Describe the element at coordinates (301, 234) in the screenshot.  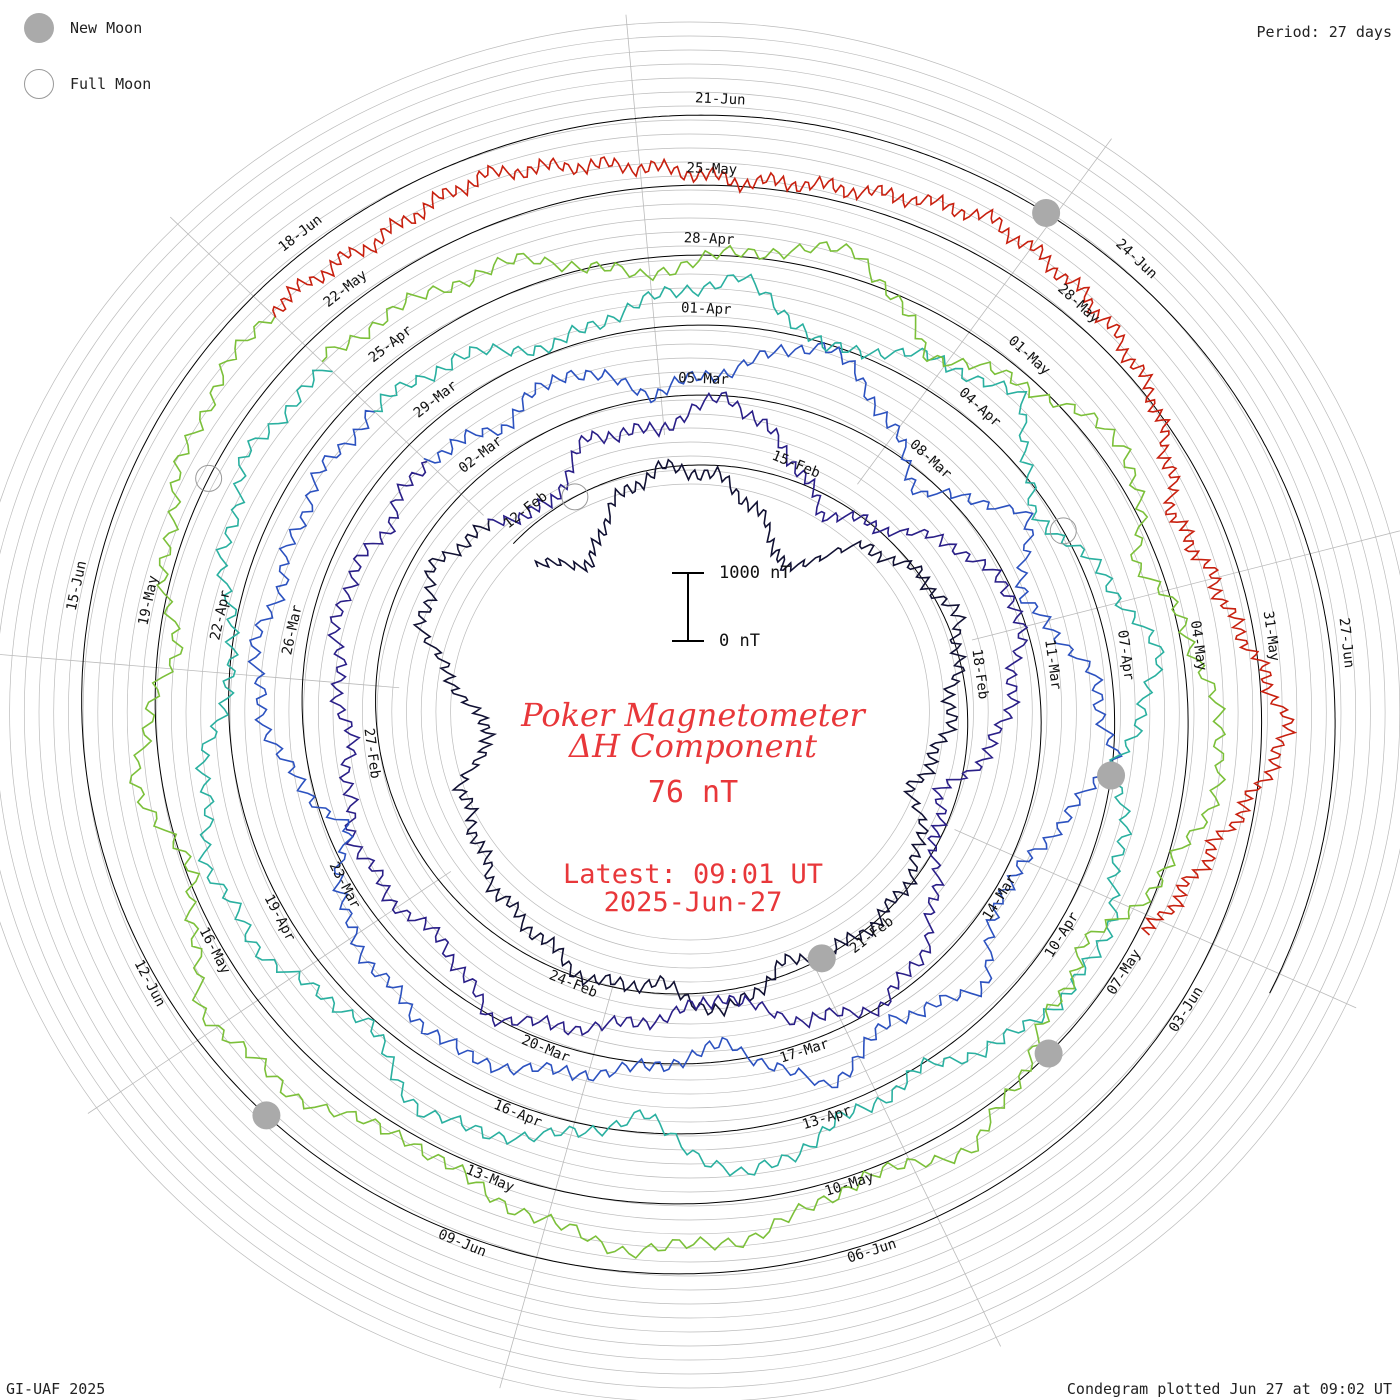
I see `date-label: 18-Jun` at that location.